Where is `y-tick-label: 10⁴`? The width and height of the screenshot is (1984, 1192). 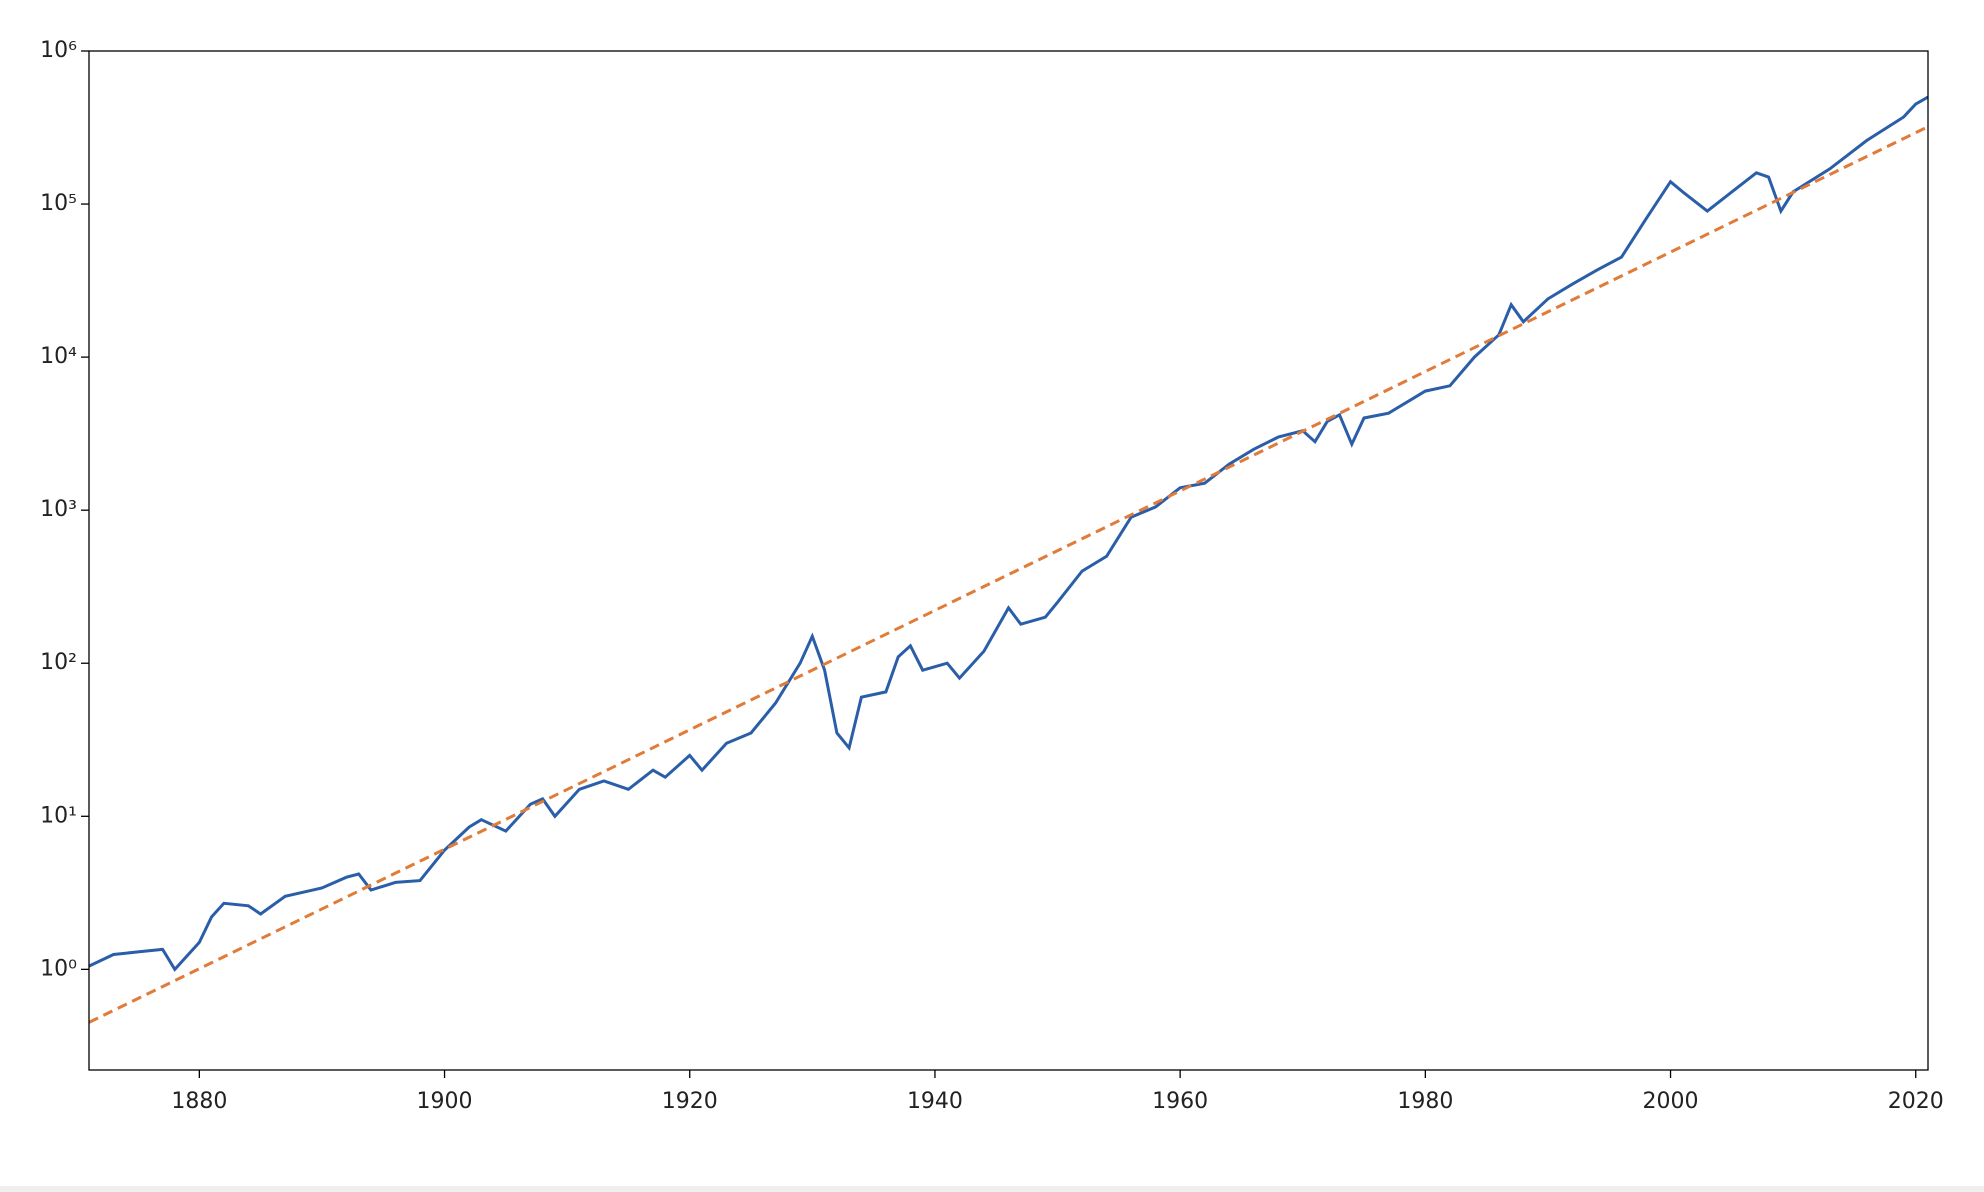 y-tick-label: 10⁴ is located at coordinates (58, 356).